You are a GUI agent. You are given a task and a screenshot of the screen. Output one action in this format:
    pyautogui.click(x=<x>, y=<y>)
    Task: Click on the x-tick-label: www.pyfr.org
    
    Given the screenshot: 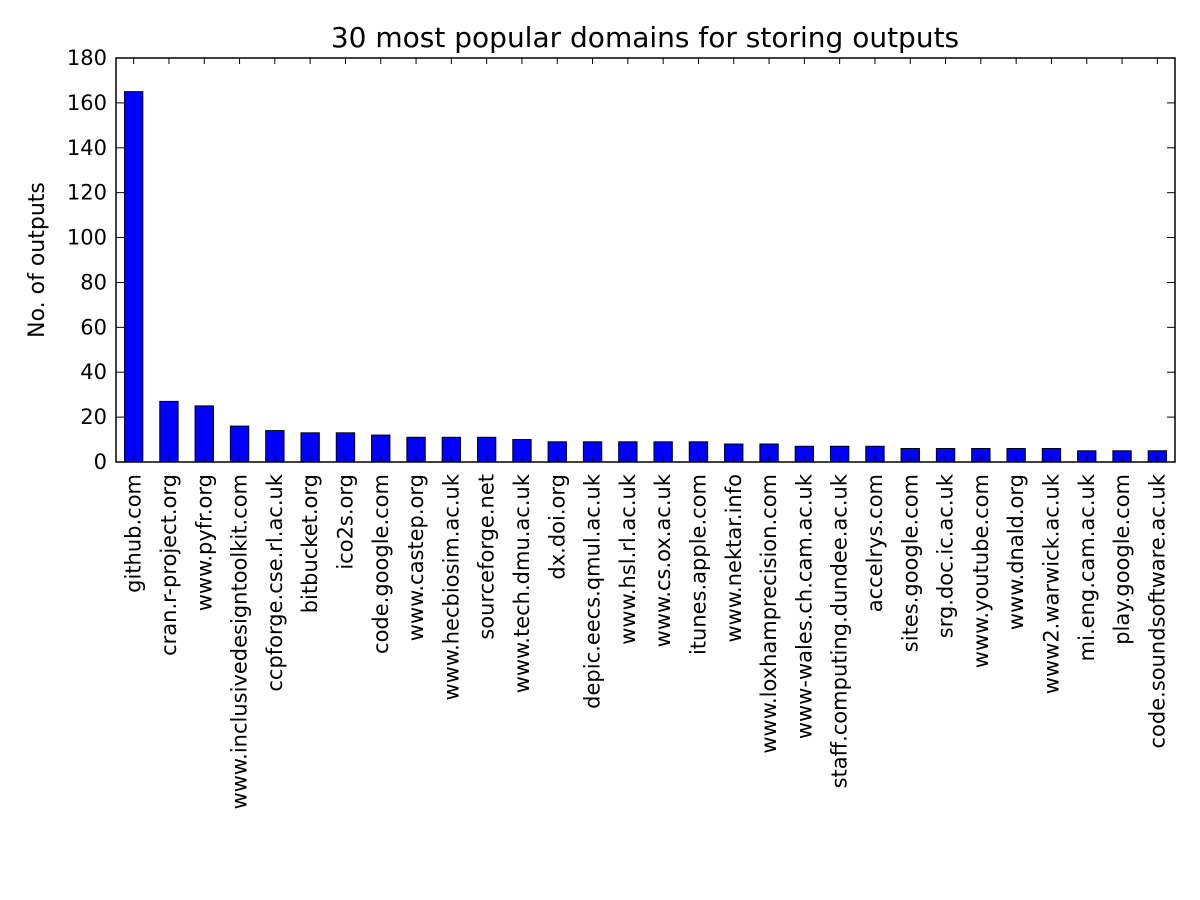 What is the action you would take?
    pyautogui.click(x=204, y=542)
    